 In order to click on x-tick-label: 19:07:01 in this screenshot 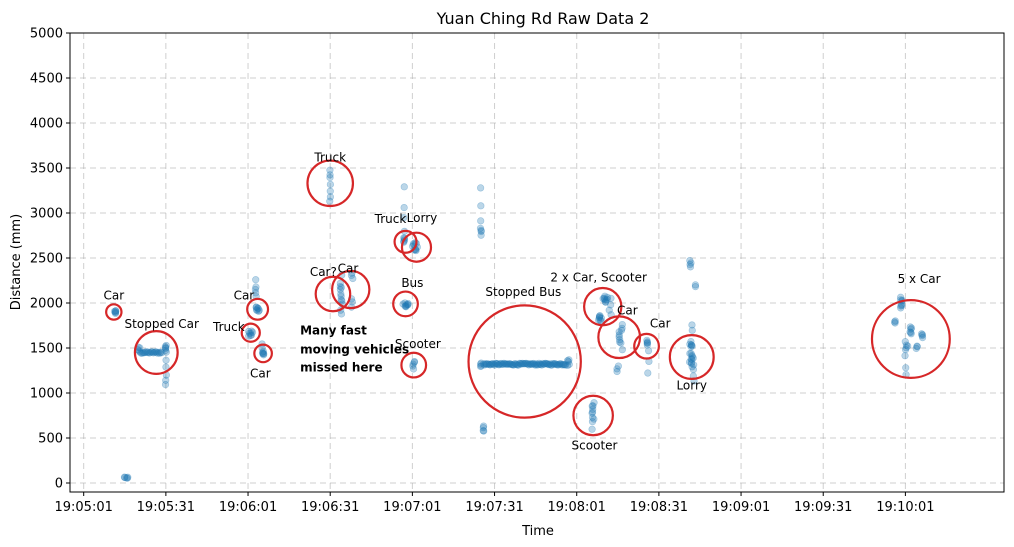, I will do `click(412, 507)`.